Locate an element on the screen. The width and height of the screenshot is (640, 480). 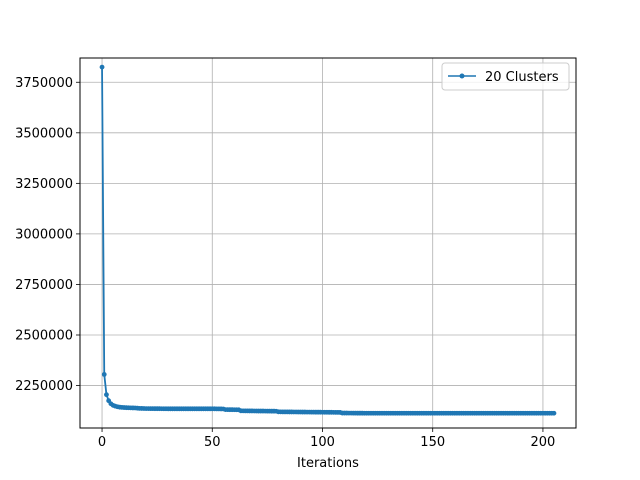
y-tick-label: 2500000 is located at coordinates (44, 335).